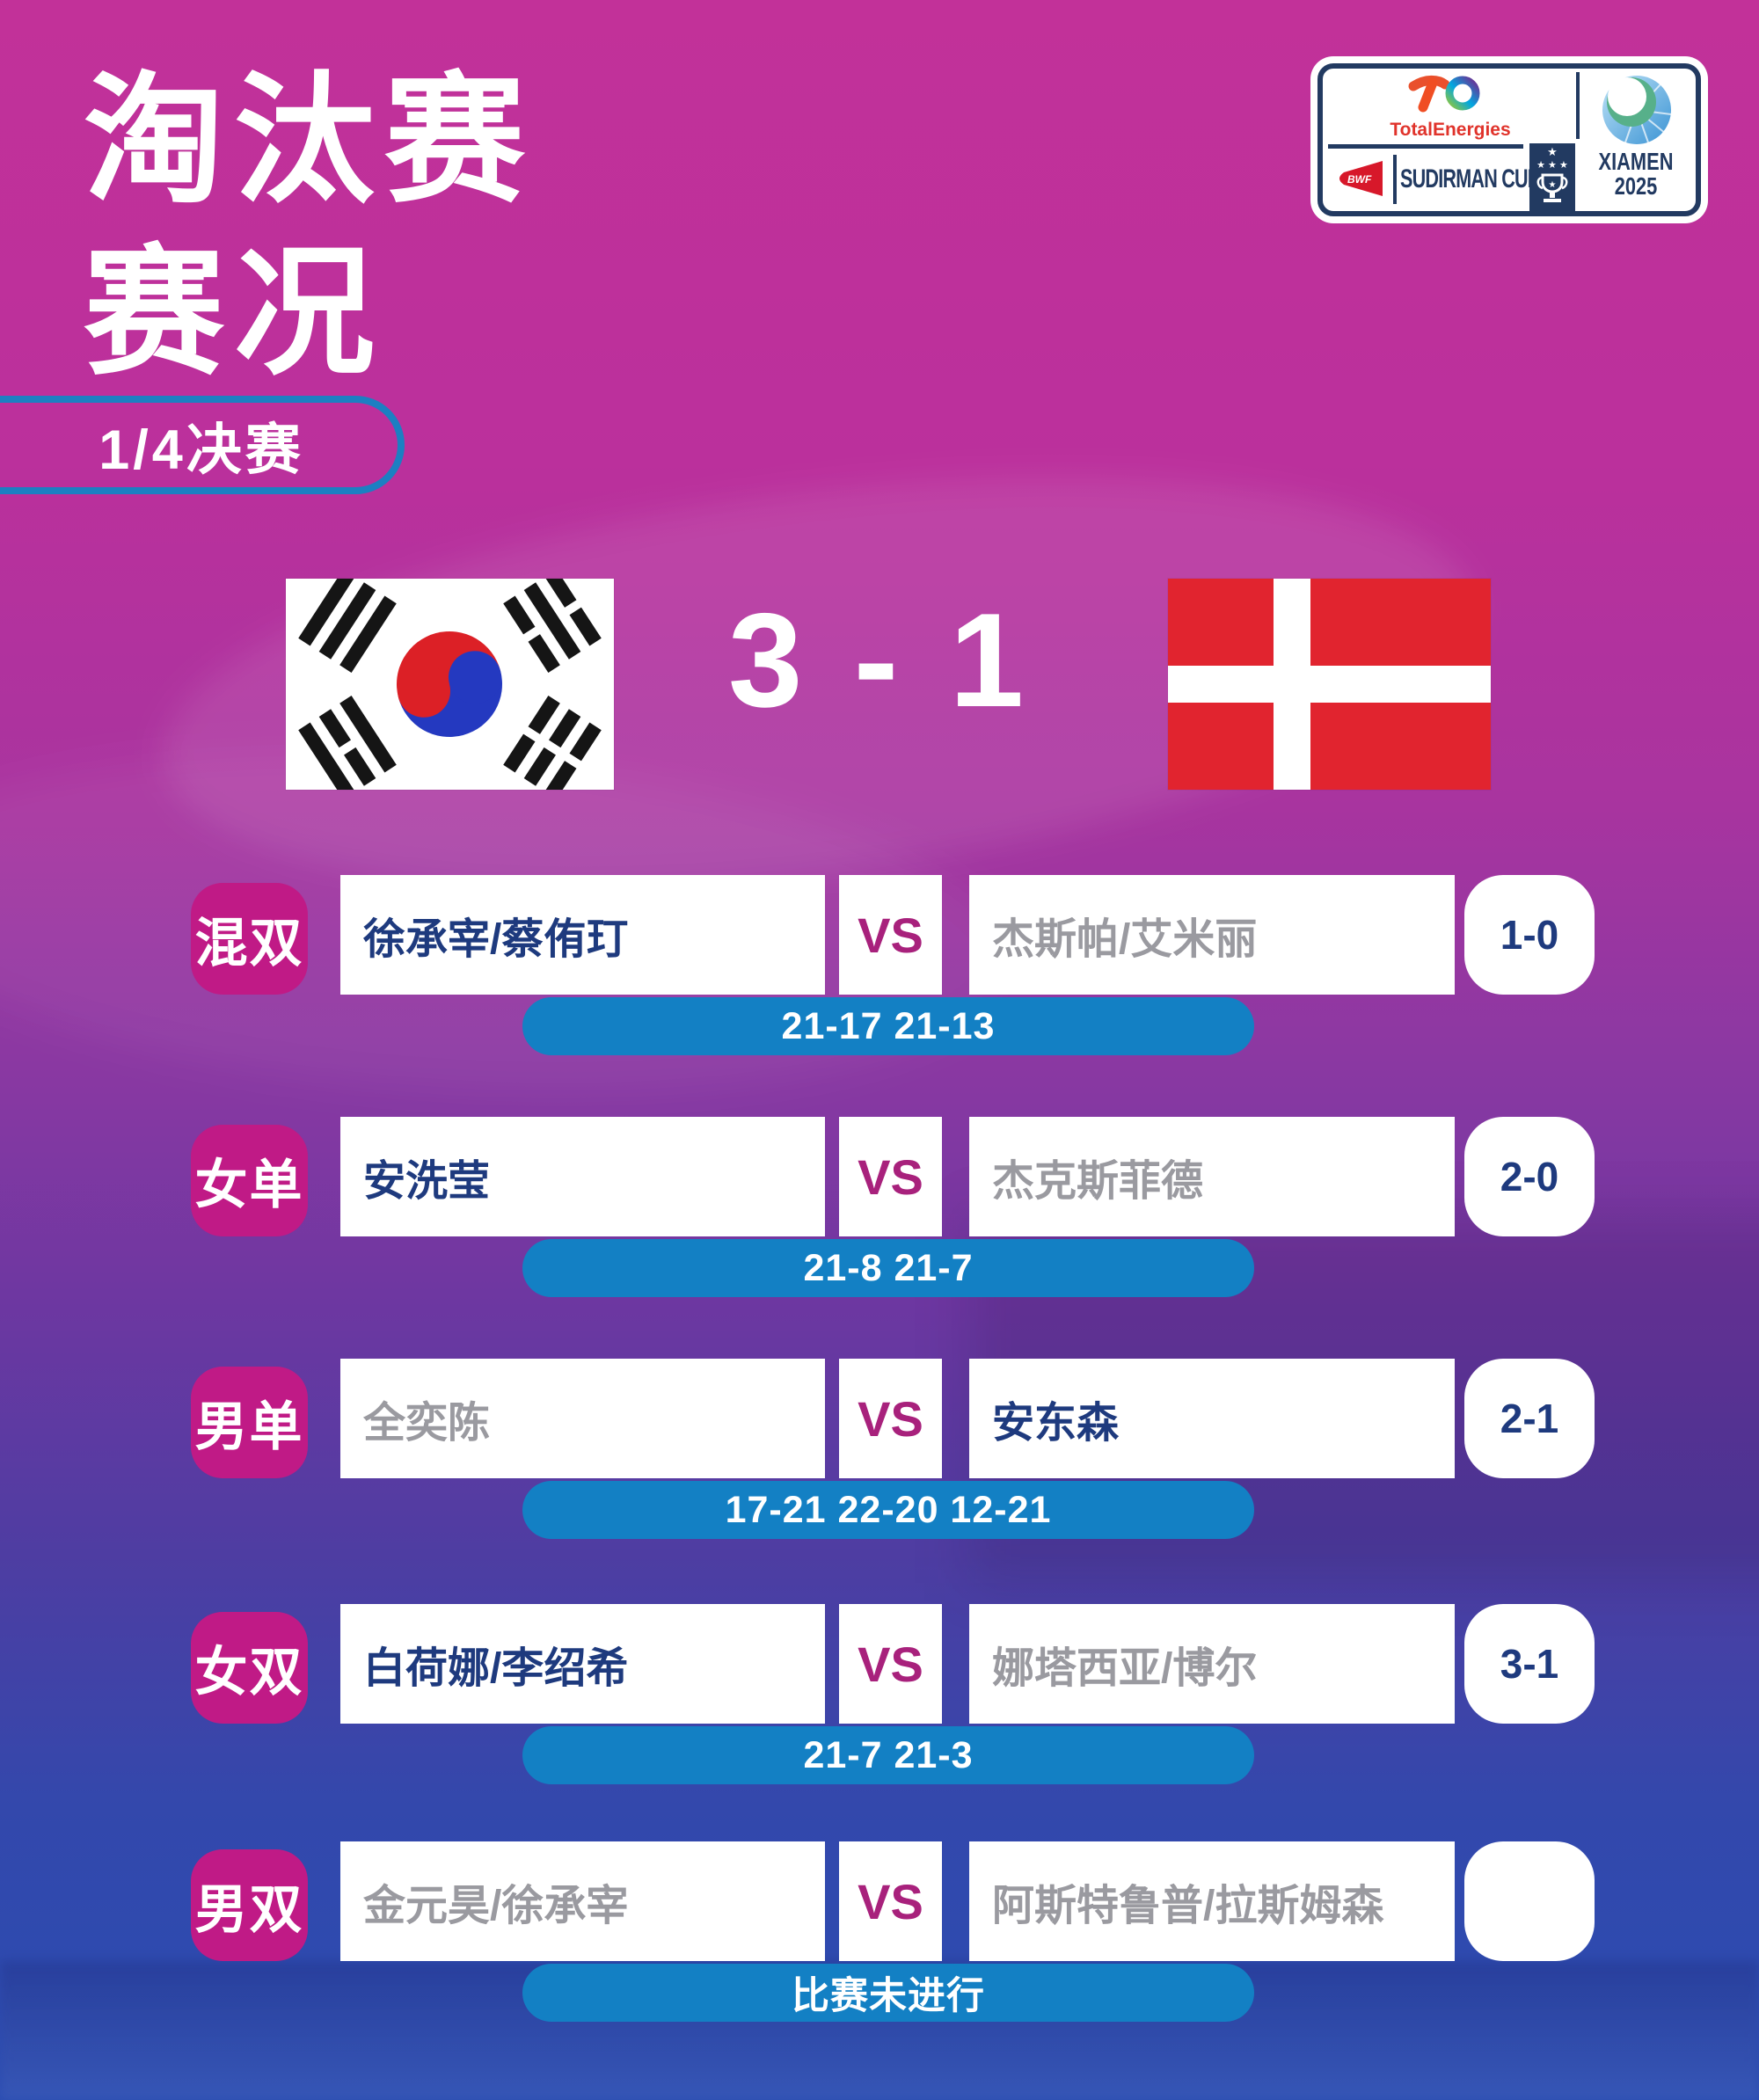 The image size is (1759, 2100). Describe the element at coordinates (1188, 1906) in the screenshot. I see `player-right-name: 阿斯特鲁普/拉斯姆森` at that location.